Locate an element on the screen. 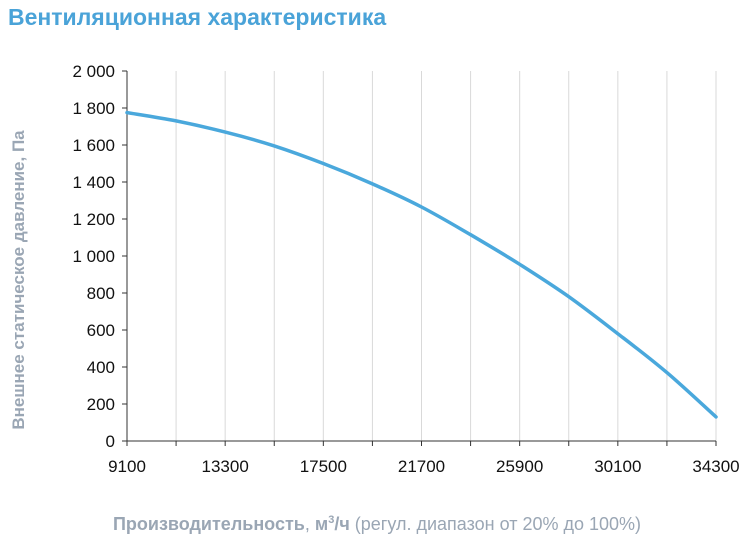  x-axis-unit-base: м is located at coordinates (321, 524).